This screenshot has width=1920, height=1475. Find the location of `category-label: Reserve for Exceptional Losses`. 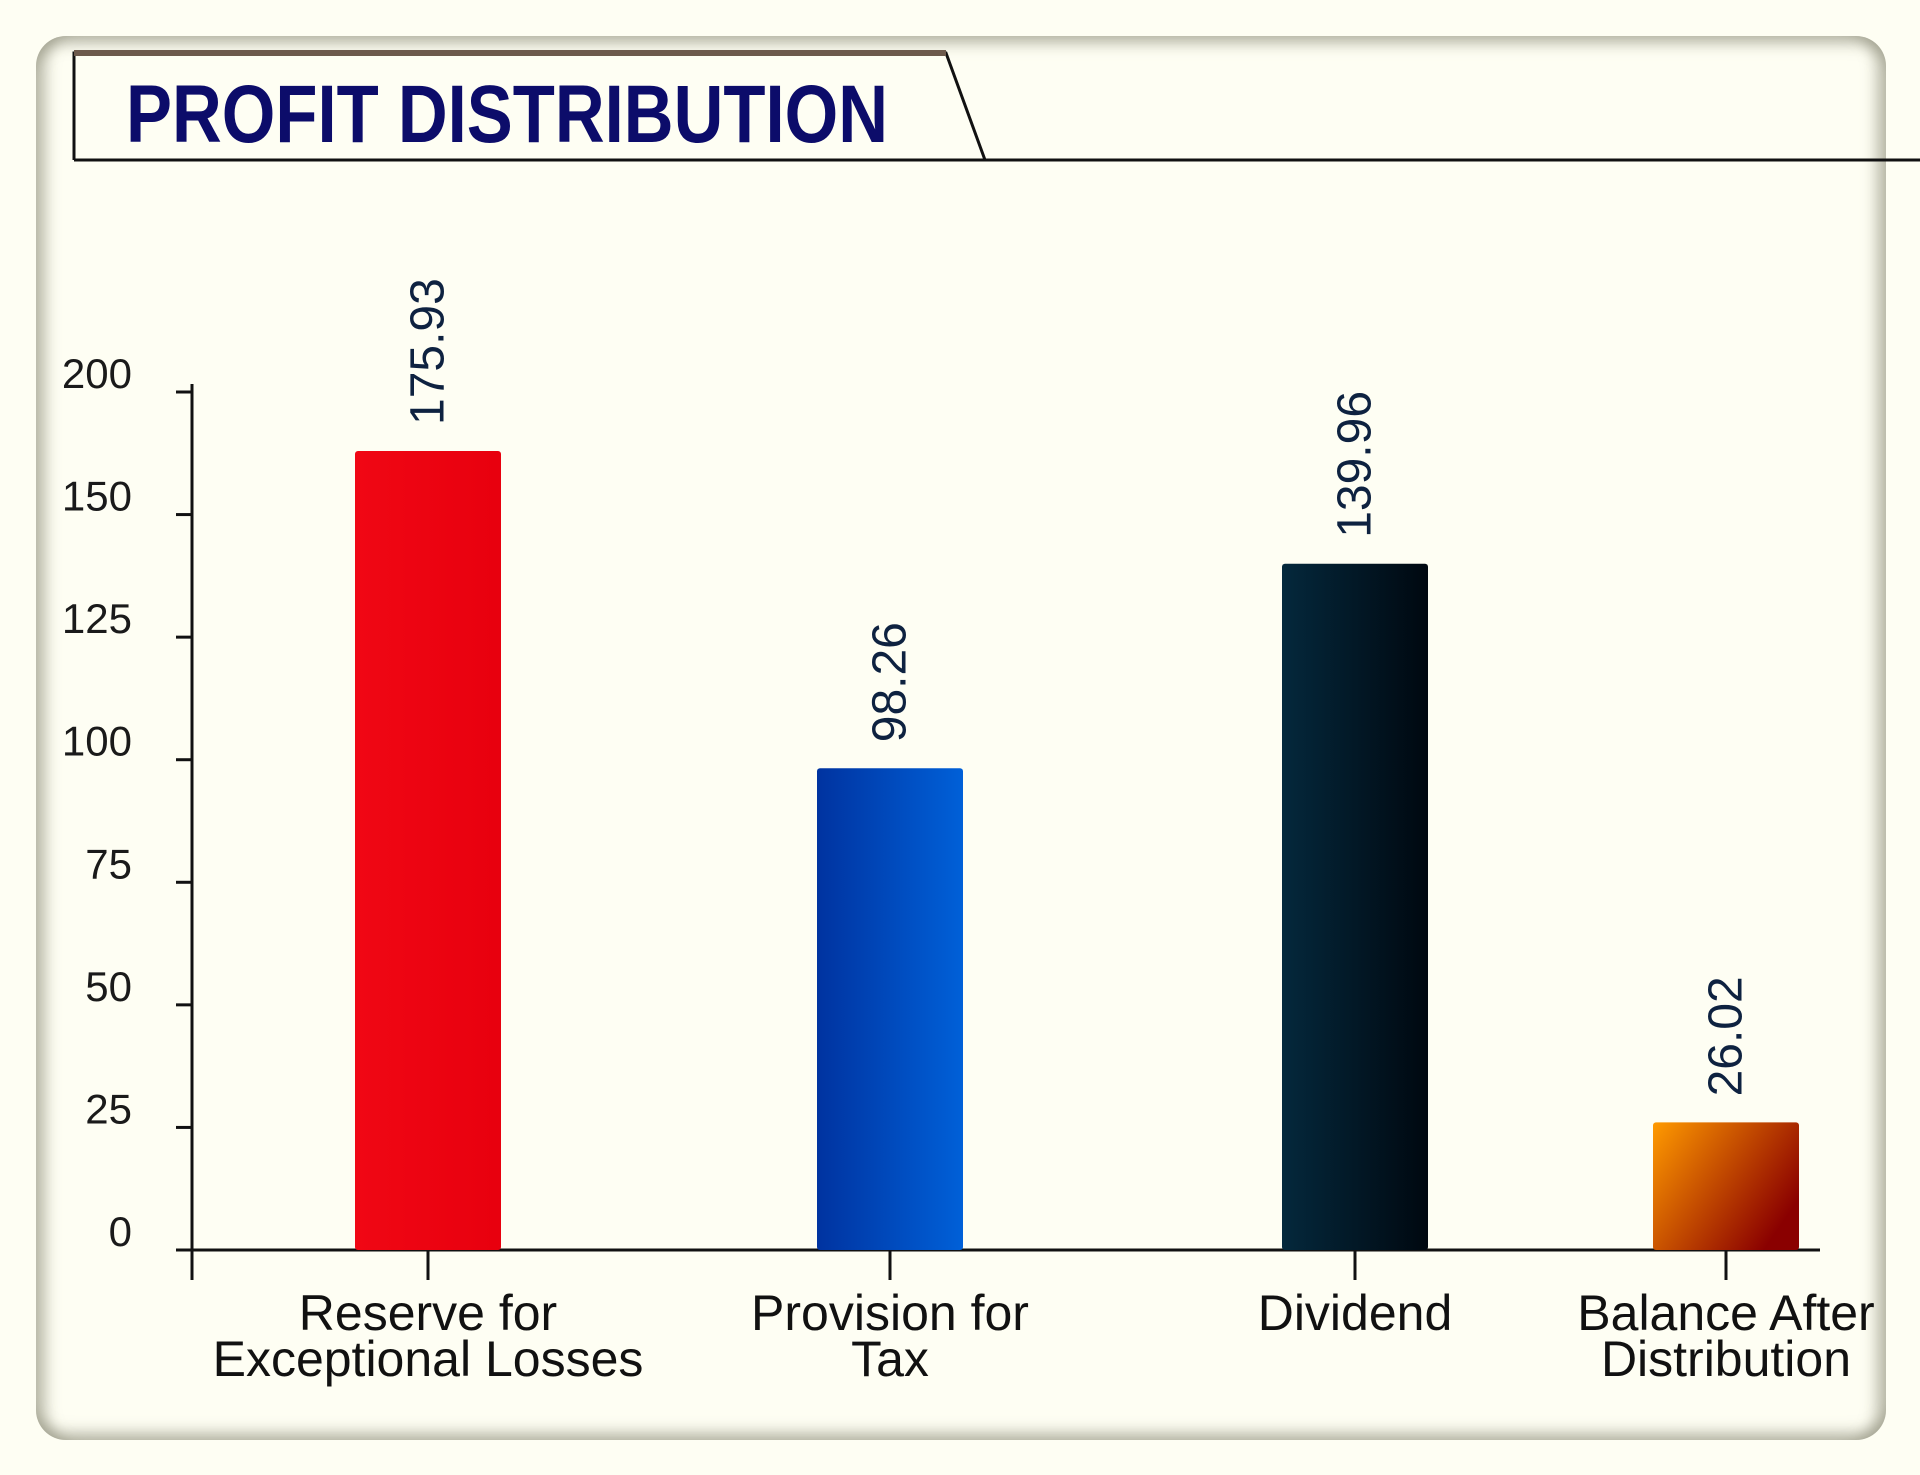

category-label: Reserve for Exceptional Losses is located at coordinates (428, 1336).